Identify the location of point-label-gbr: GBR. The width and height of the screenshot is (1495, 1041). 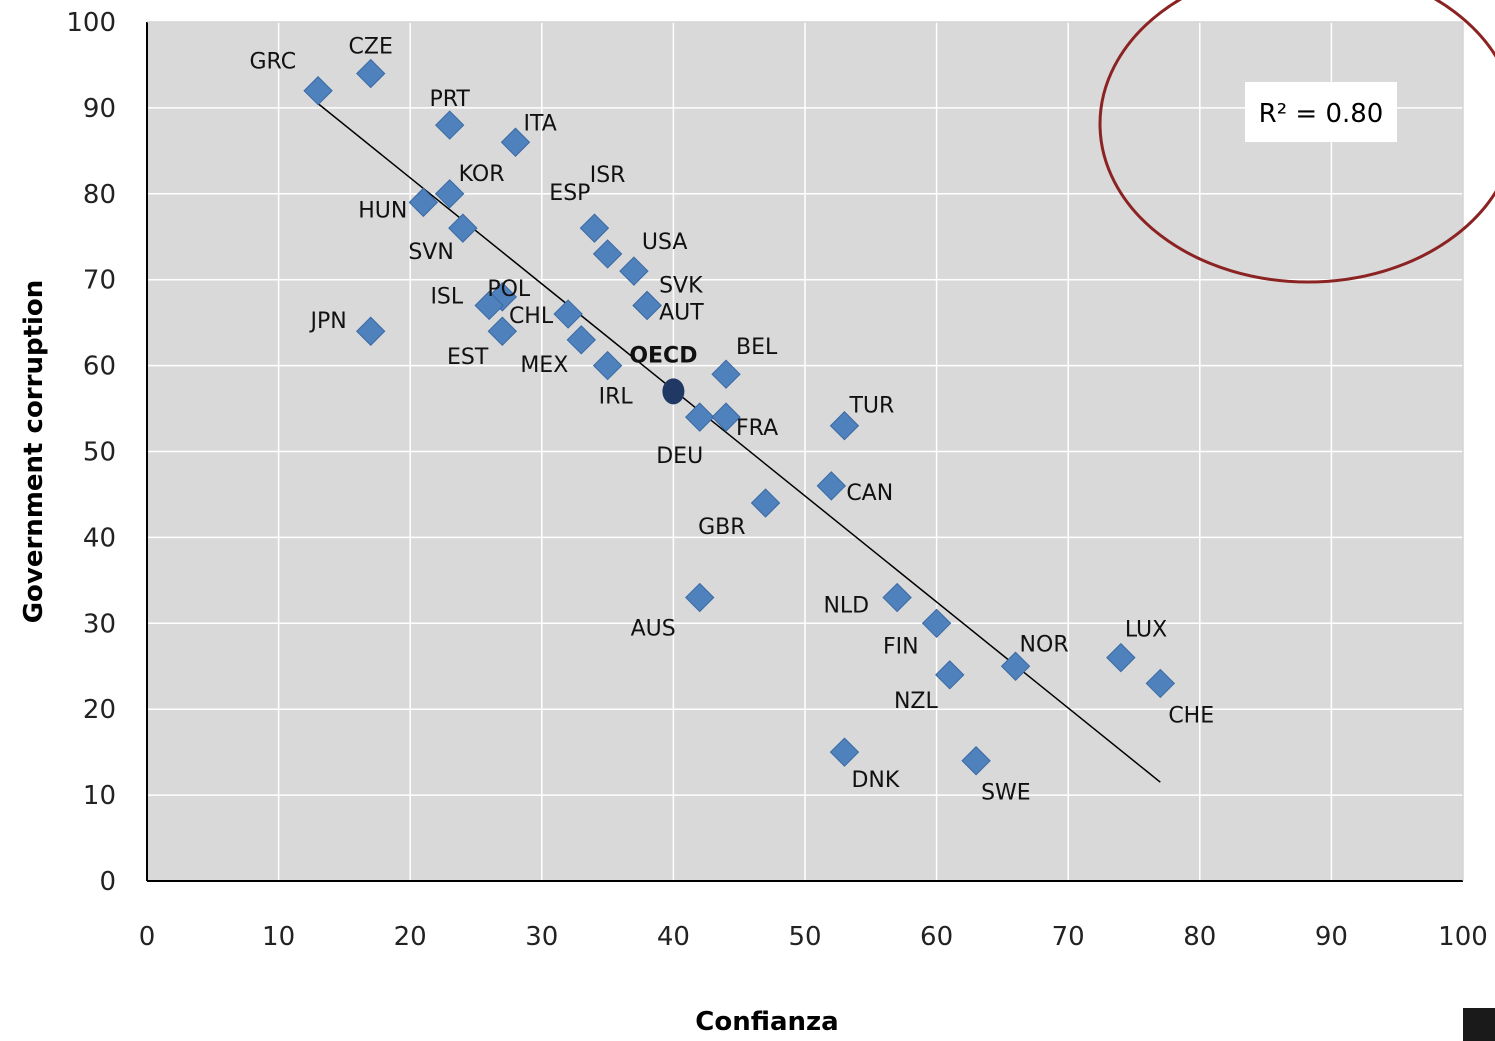
(721, 527).